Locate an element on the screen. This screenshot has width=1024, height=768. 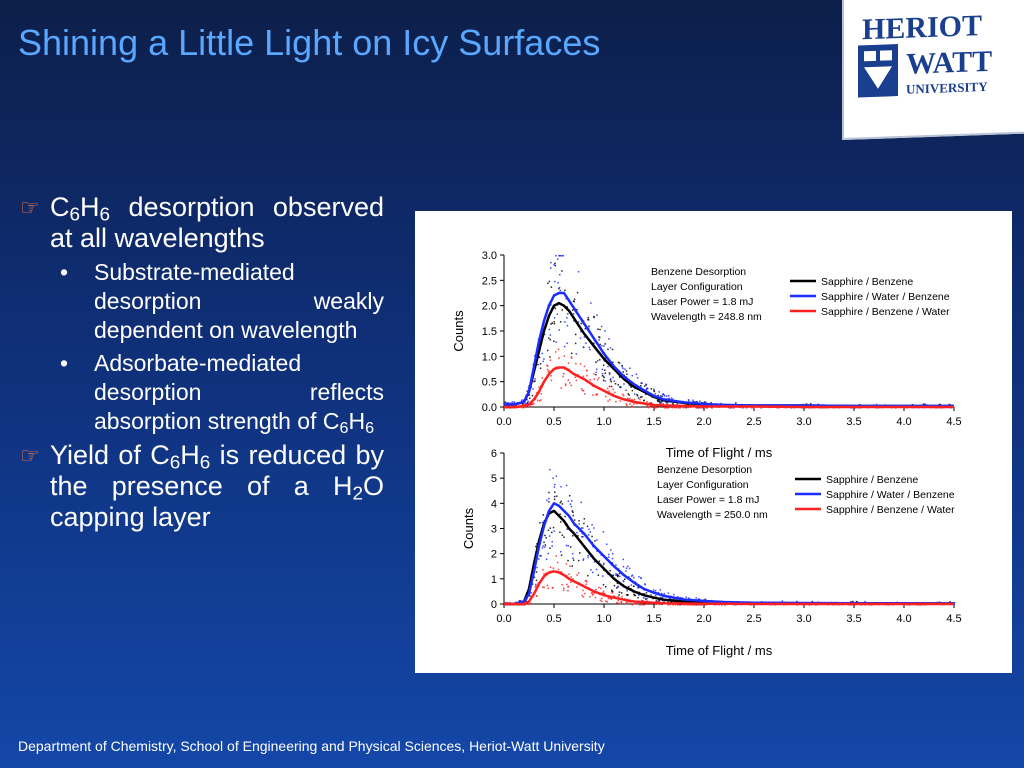
x-tick-label: 1.5 is located at coordinates (653, 422).